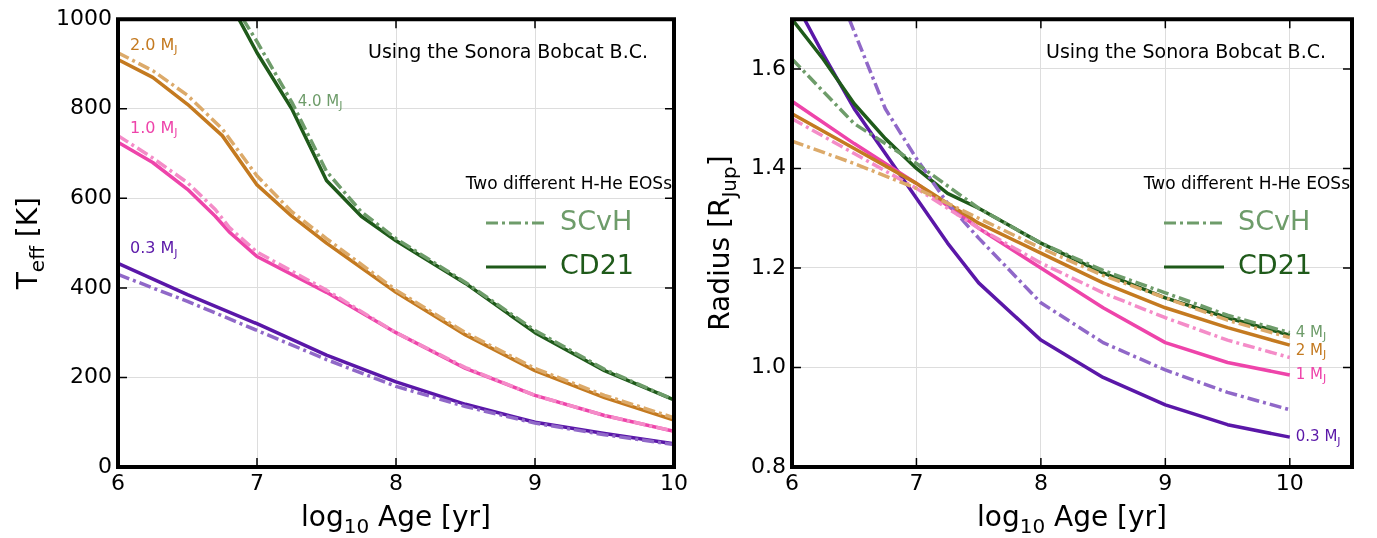 Image resolution: width=1377 pixels, height=538 pixels. What do you see at coordinates (768, 266) in the screenshot?
I see `y-tick-label: 1.2` at bounding box center [768, 266].